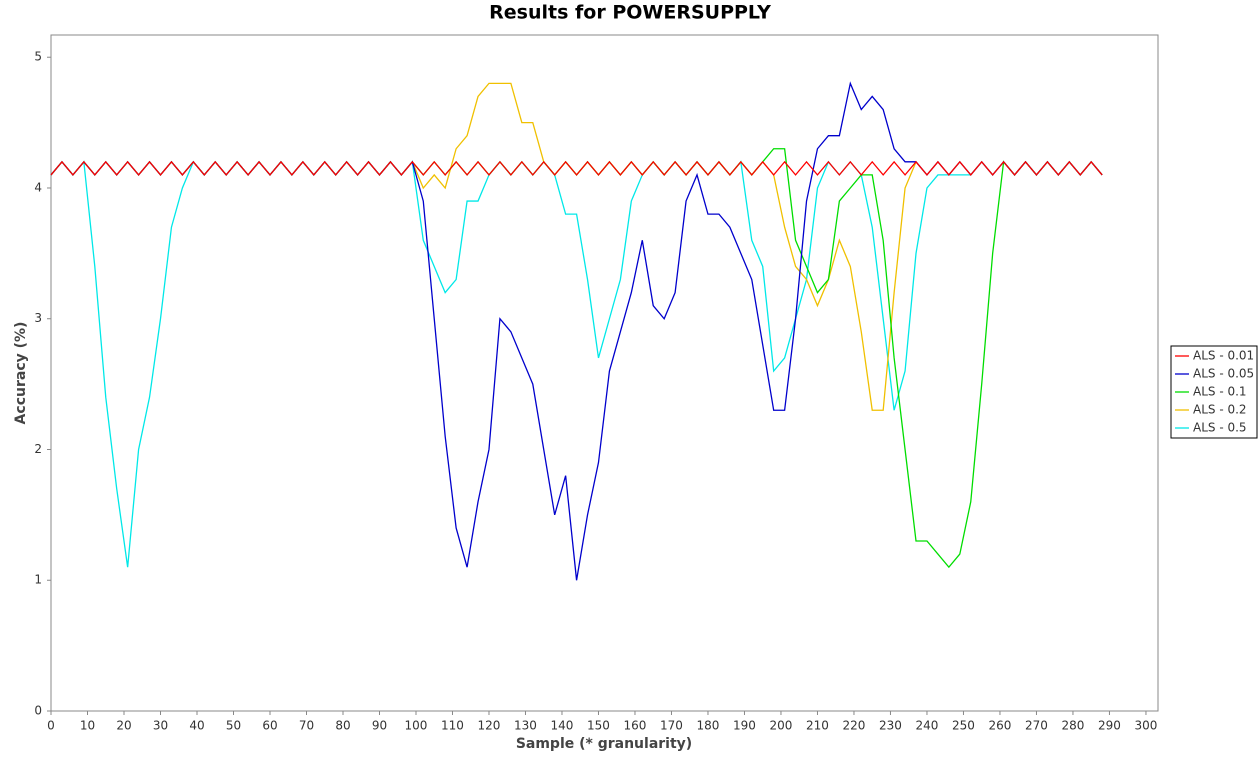  Describe the element at coordinates (576, 168) in the screenshot. I see `series-line` at that location.